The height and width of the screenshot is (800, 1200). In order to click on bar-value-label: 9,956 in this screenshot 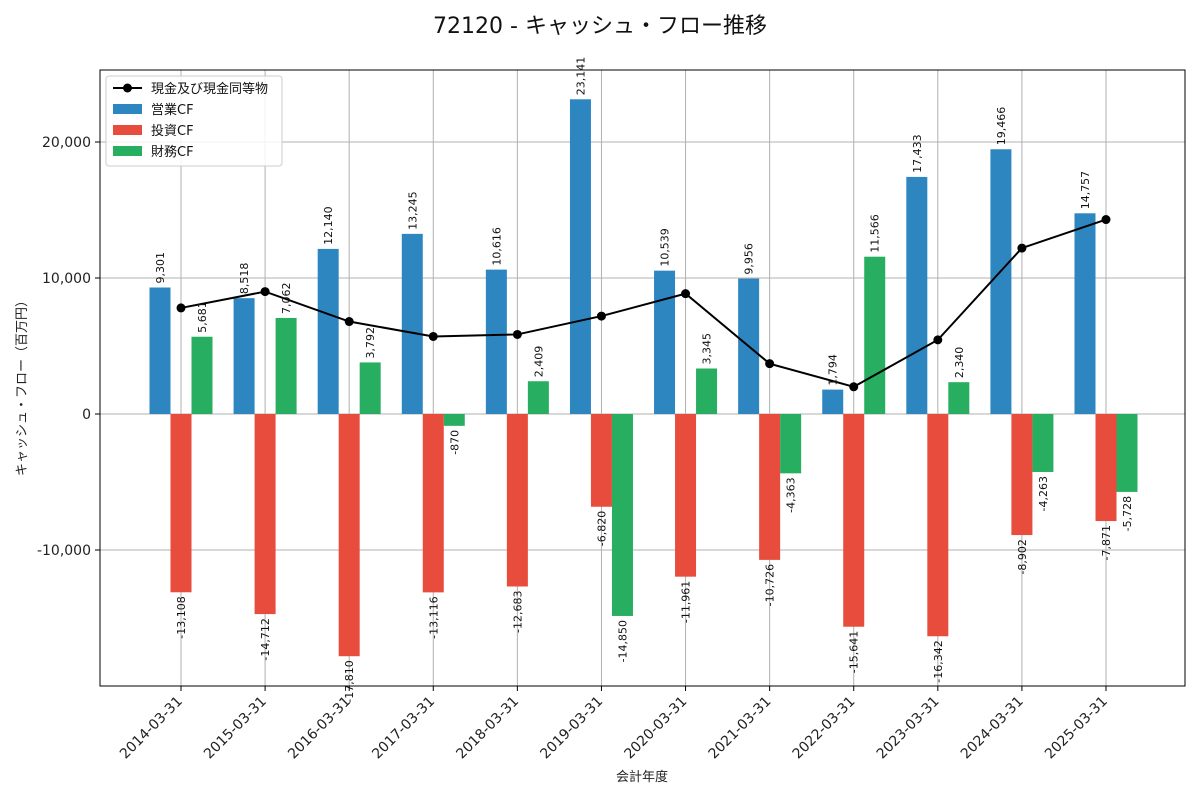, I will do `click(749, 259)`.